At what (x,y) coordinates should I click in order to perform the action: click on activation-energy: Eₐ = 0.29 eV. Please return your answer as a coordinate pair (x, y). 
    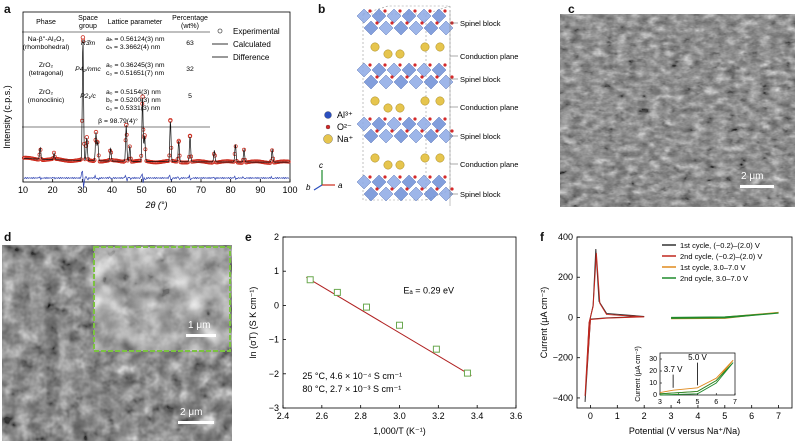
    Looking at the image, I should click on (428, 290).